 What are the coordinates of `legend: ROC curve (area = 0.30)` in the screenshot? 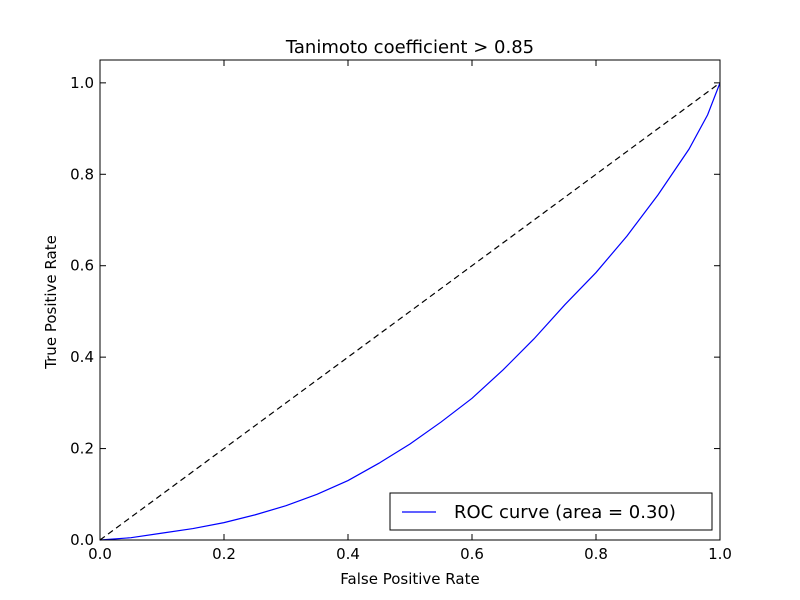 It's located at (551, 511).